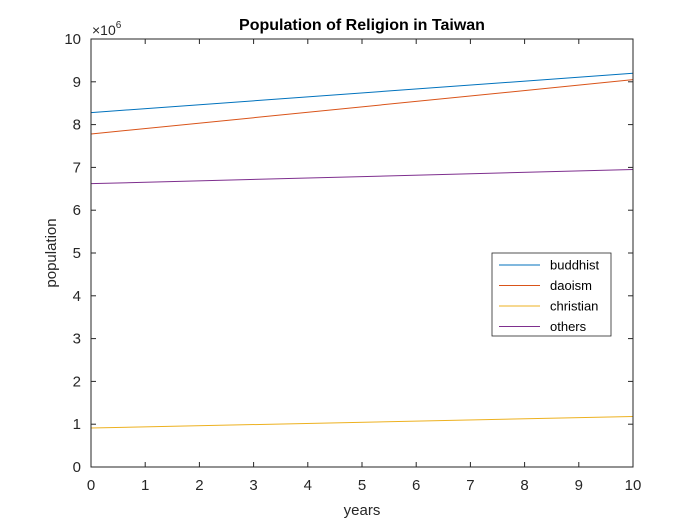 The width and height of the screenshot is (700, 525). Describe the element at coordinates (77, 125) in the screenshot. I see `y-tick-label: 8` at that location.